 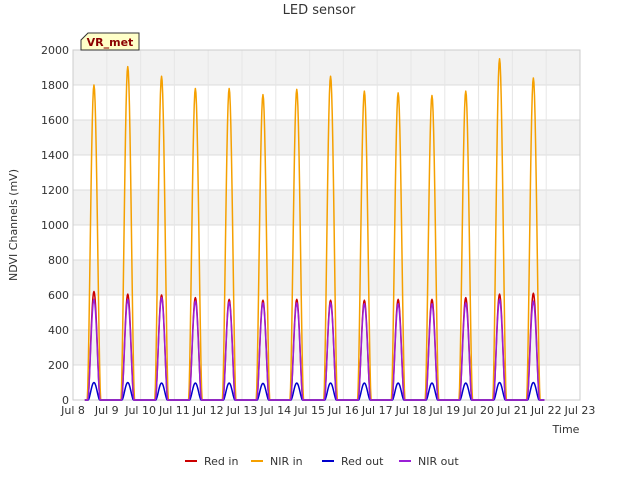 What do you see at coordinates (444, 410) in the screenshot?
I see `x-tick-label: Jul 19` at bounding box center [444, 410].